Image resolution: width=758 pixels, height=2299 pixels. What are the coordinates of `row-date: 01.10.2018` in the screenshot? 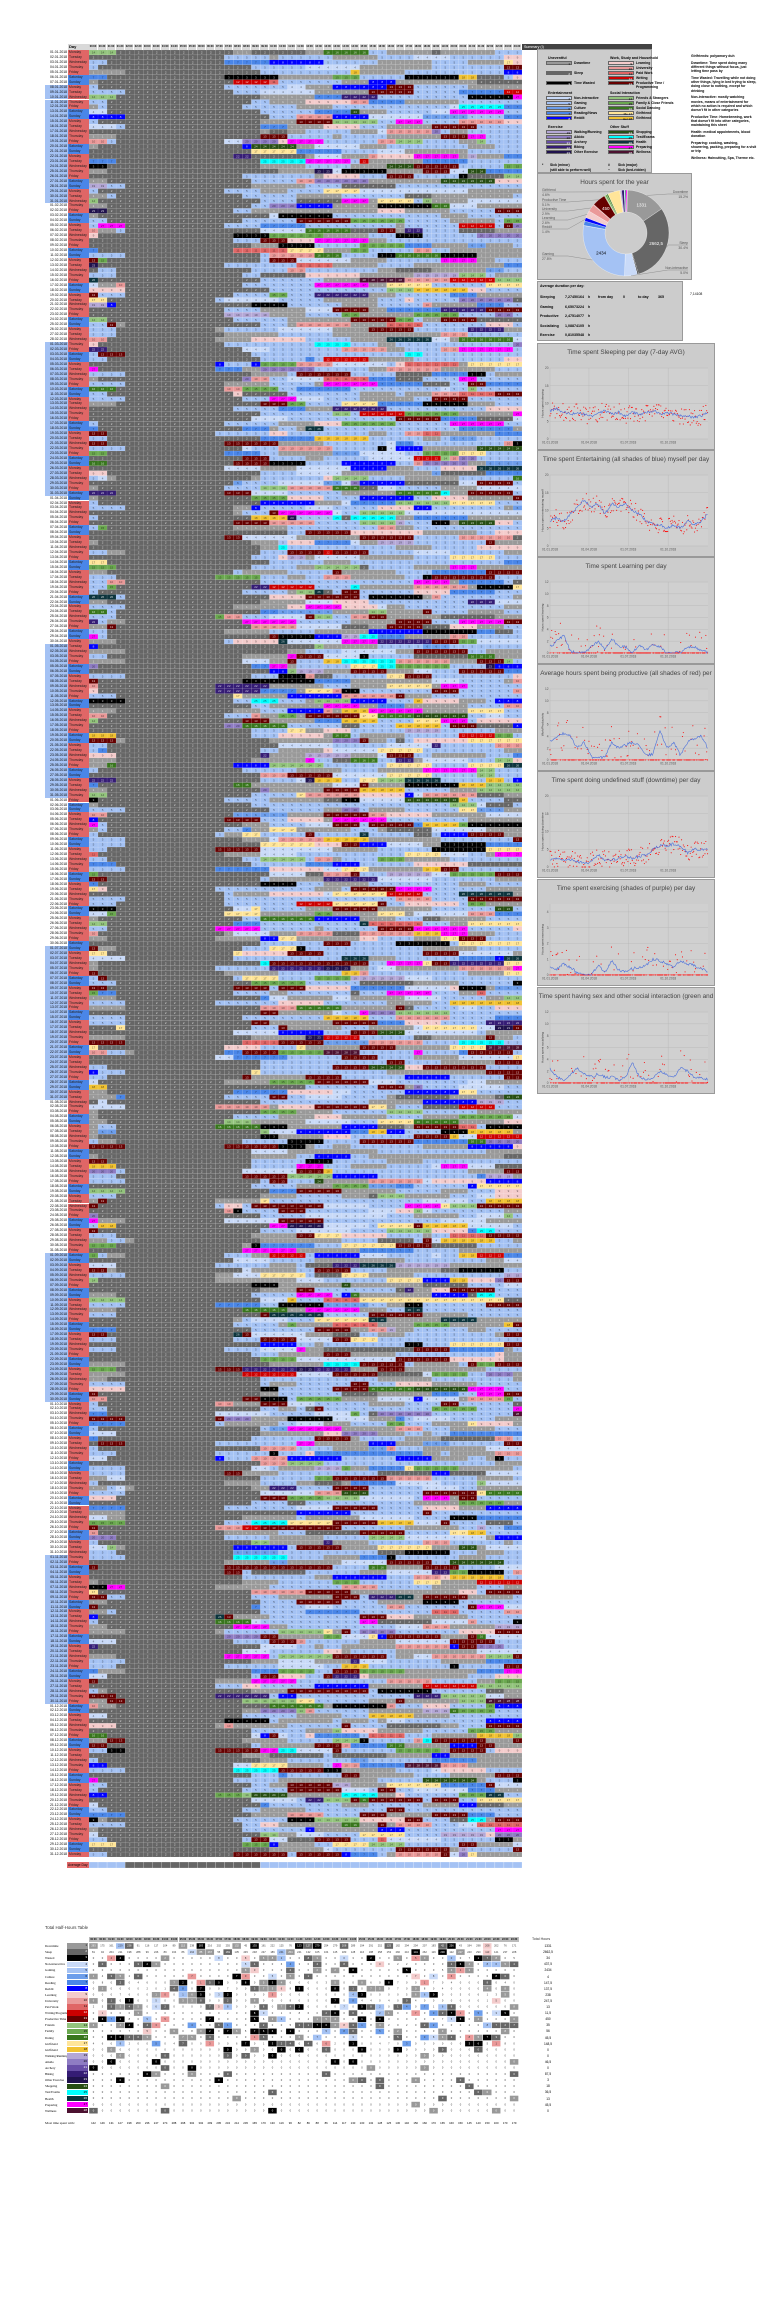 It's located at (56, 1404).